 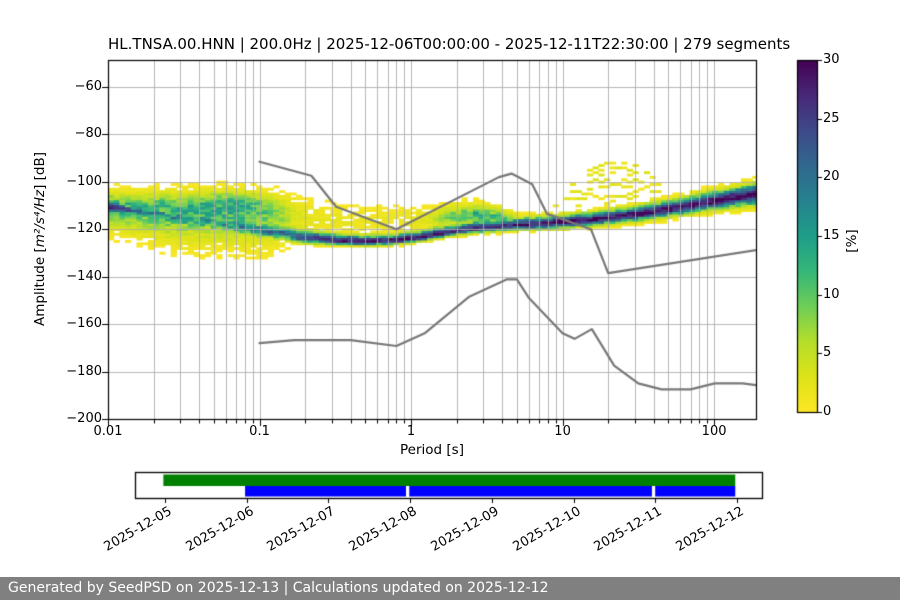 What do you see at coordinates (108, 431) in the screenshot?
I see `x-tick-label: 0.01` at bounding box center [108, 431].